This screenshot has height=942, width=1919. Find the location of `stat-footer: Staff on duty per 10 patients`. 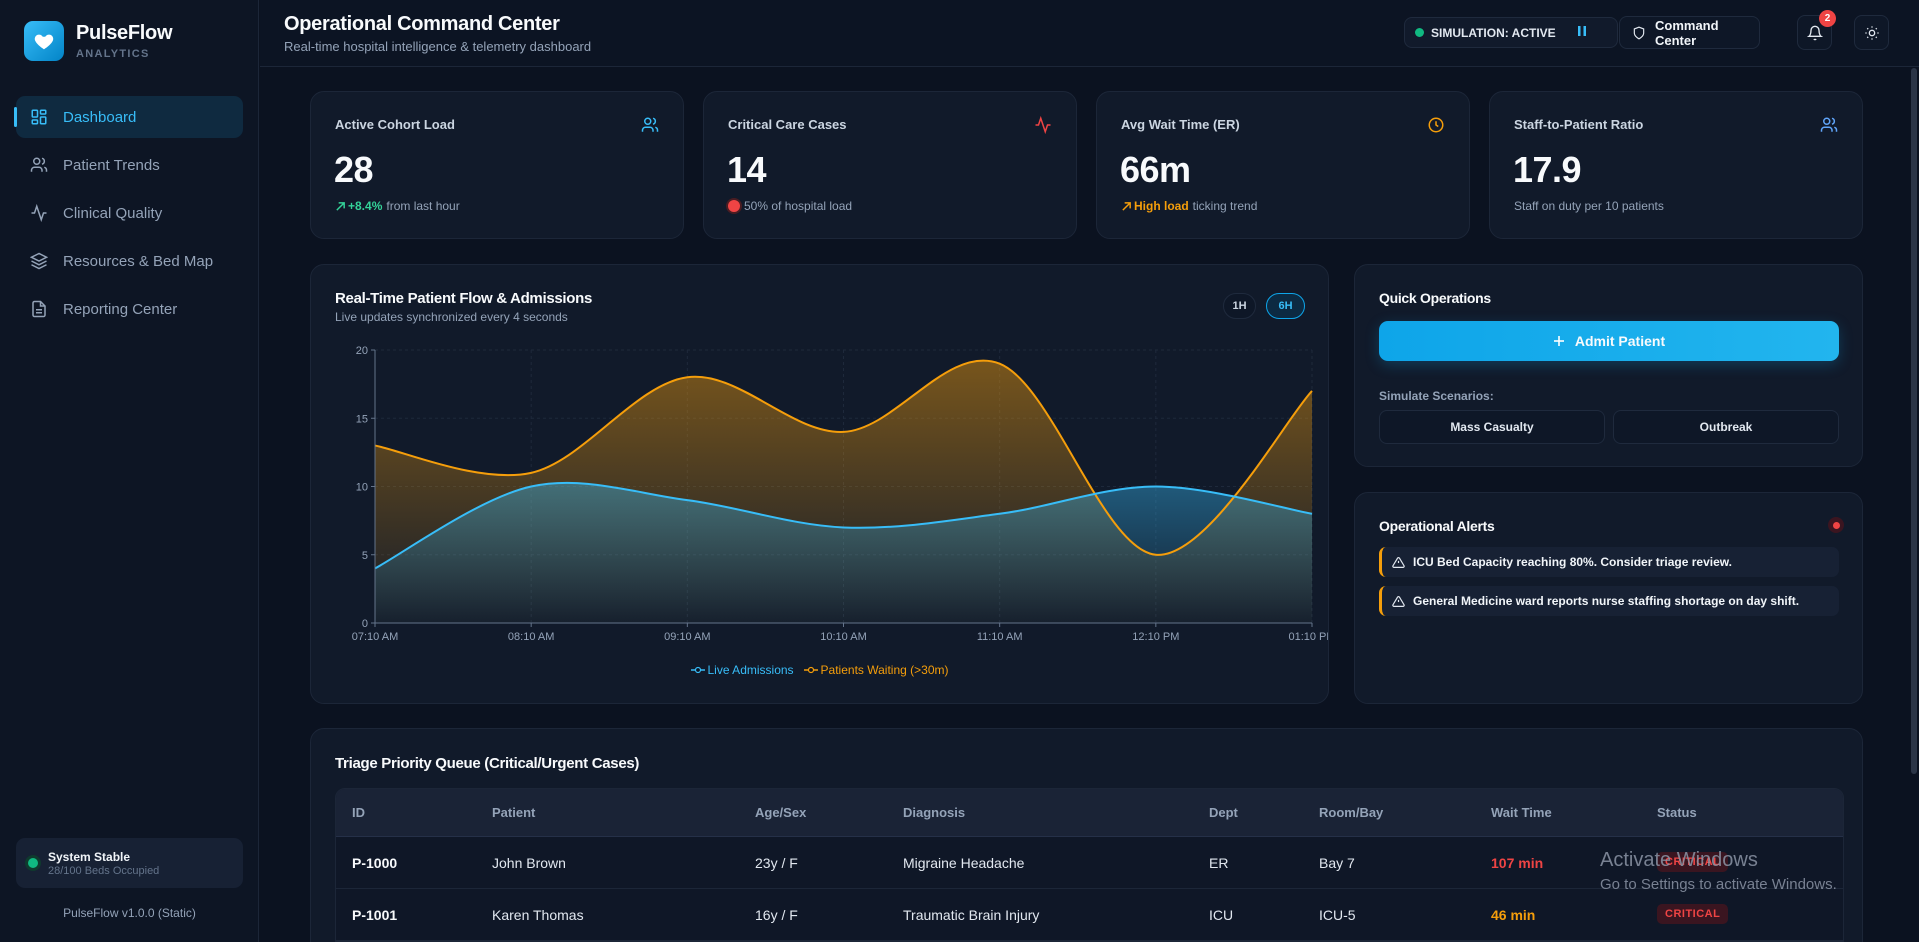

stat-footer: Staff on duty per 10 patients is located at coordinates (1589, 206).